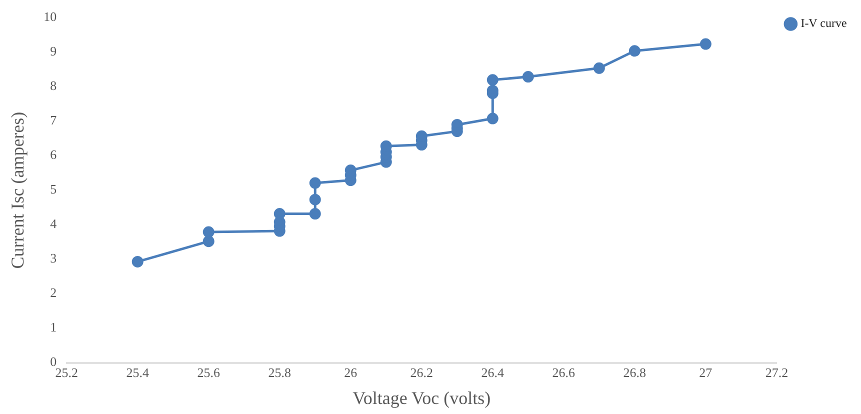  I want to click on y-tick-label: 7, so click(54, 120).